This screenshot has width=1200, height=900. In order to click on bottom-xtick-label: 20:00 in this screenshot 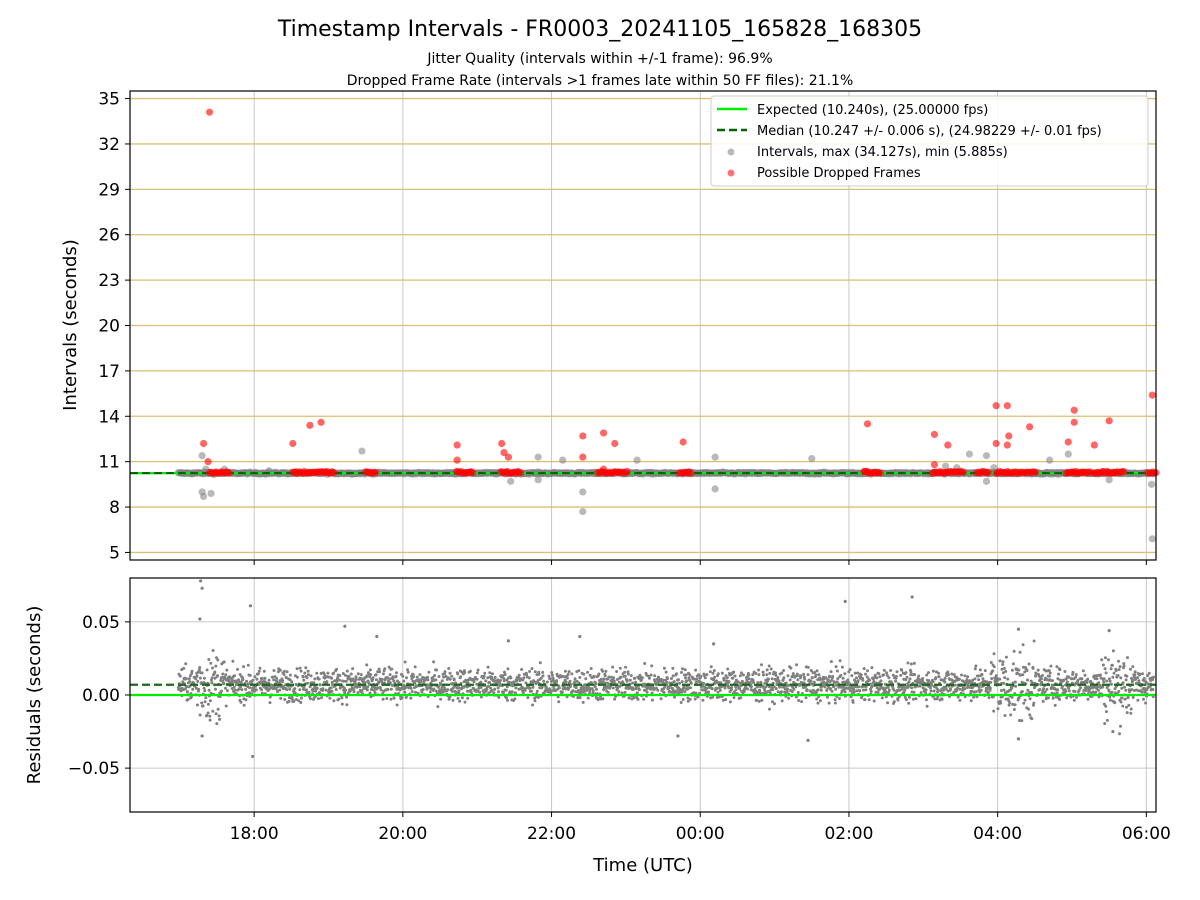, I will do `click(402, 834)`.